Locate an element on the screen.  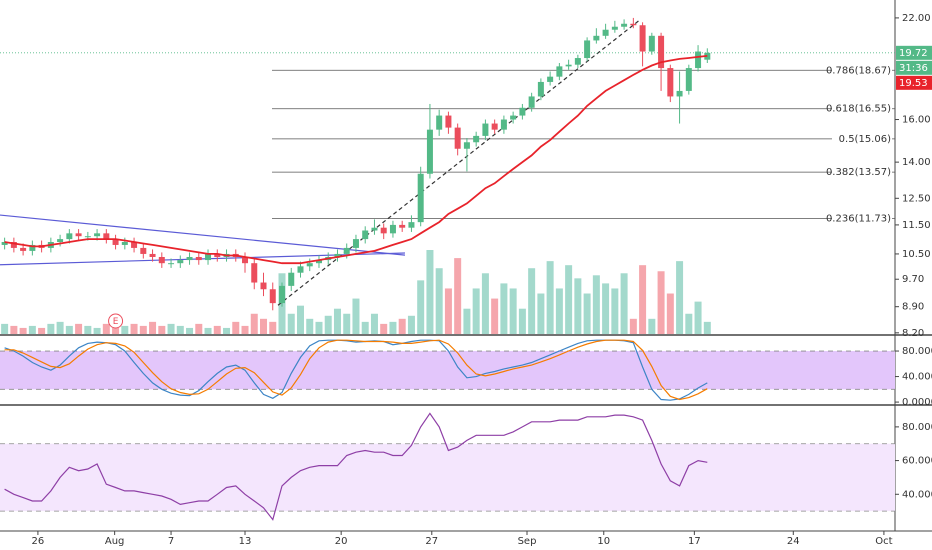
x-tick-label: 17 is located at coordinates (694, 541).